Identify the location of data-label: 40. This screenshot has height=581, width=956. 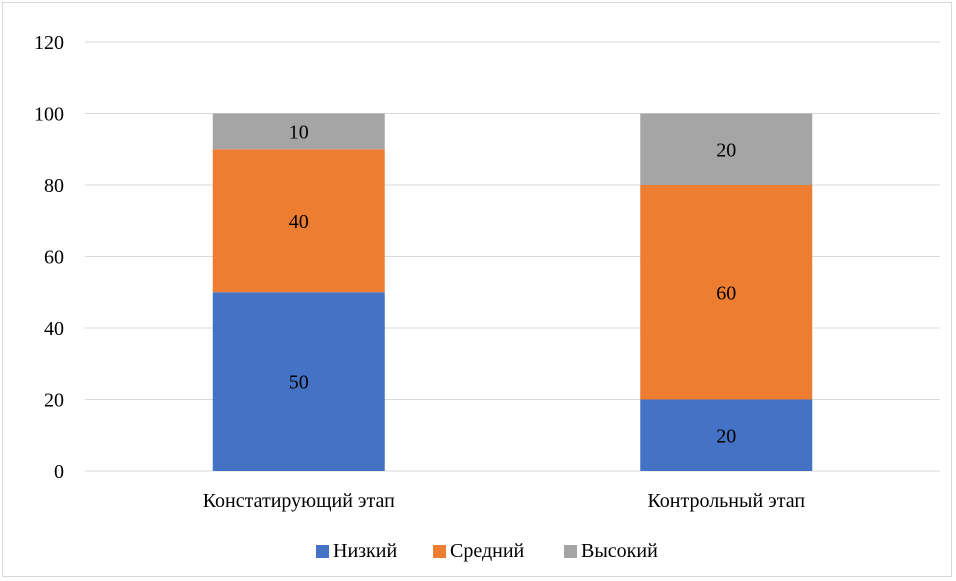
(299, 222).